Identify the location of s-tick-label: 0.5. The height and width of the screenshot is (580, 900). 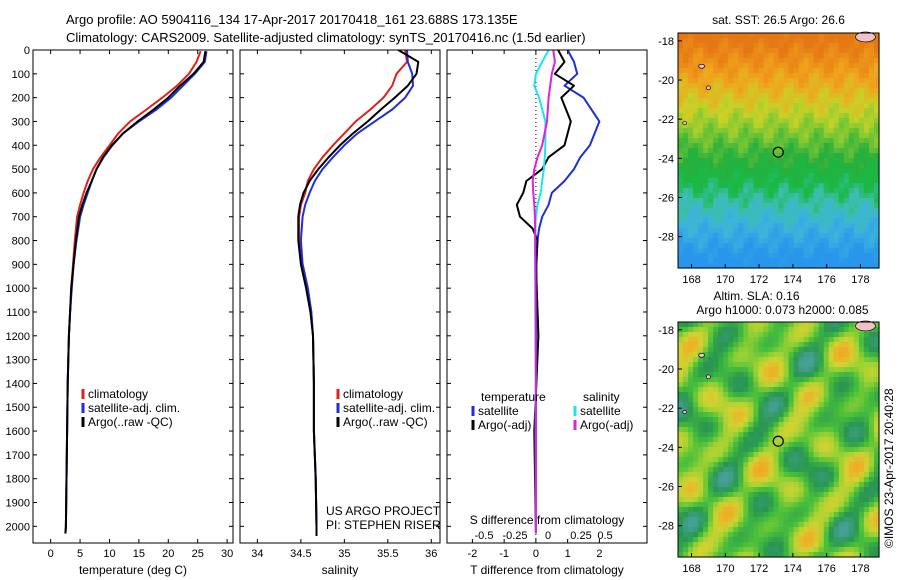
(604, 536).